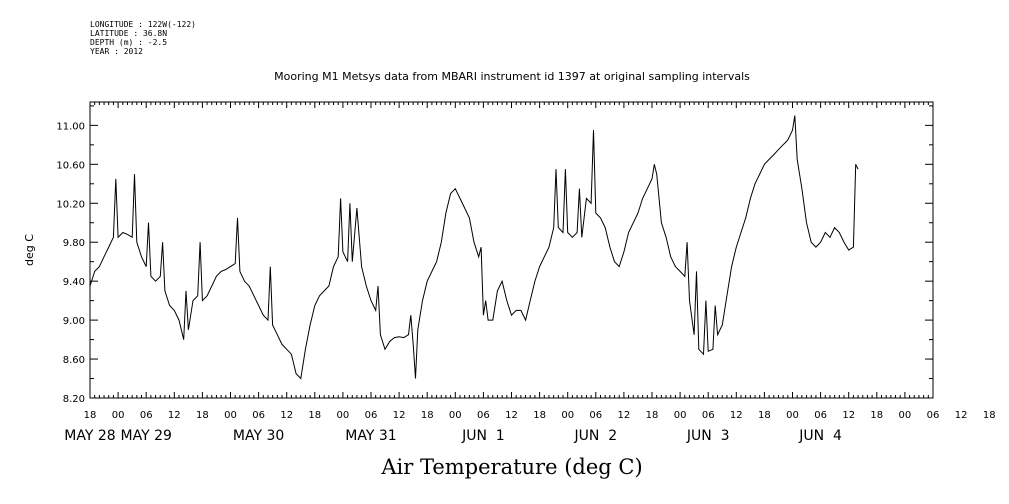 The height and width of the screenshot is (504, 1009). I want to click on y-tick-label: 9.80, so click(74, 243).